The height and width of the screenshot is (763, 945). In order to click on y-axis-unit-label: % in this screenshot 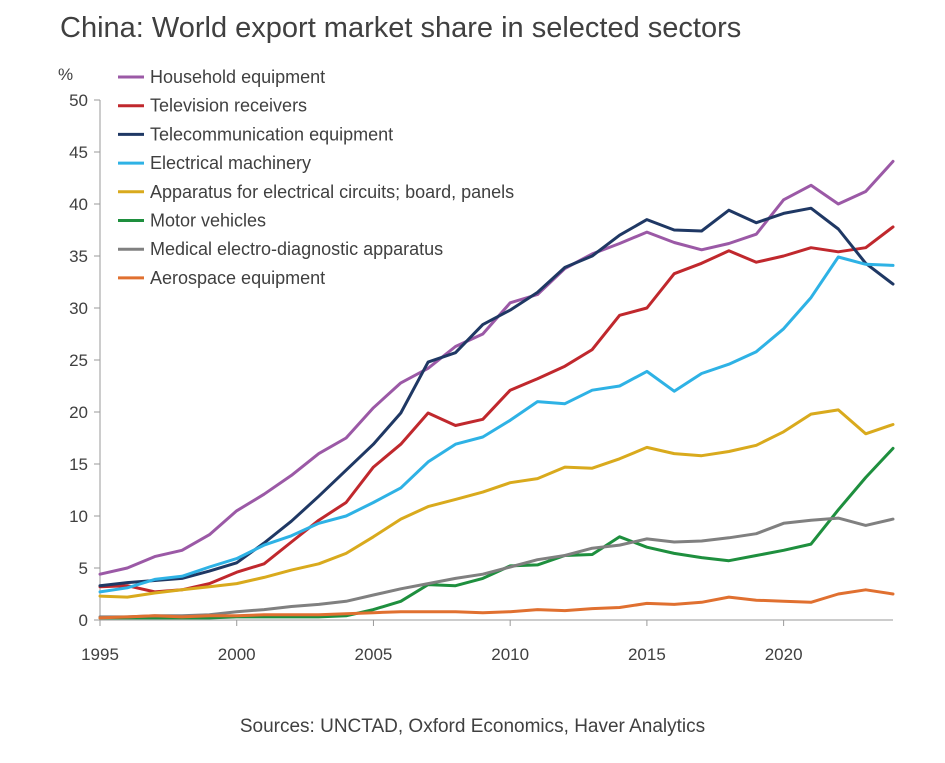, I will do `click(65, 74)`.